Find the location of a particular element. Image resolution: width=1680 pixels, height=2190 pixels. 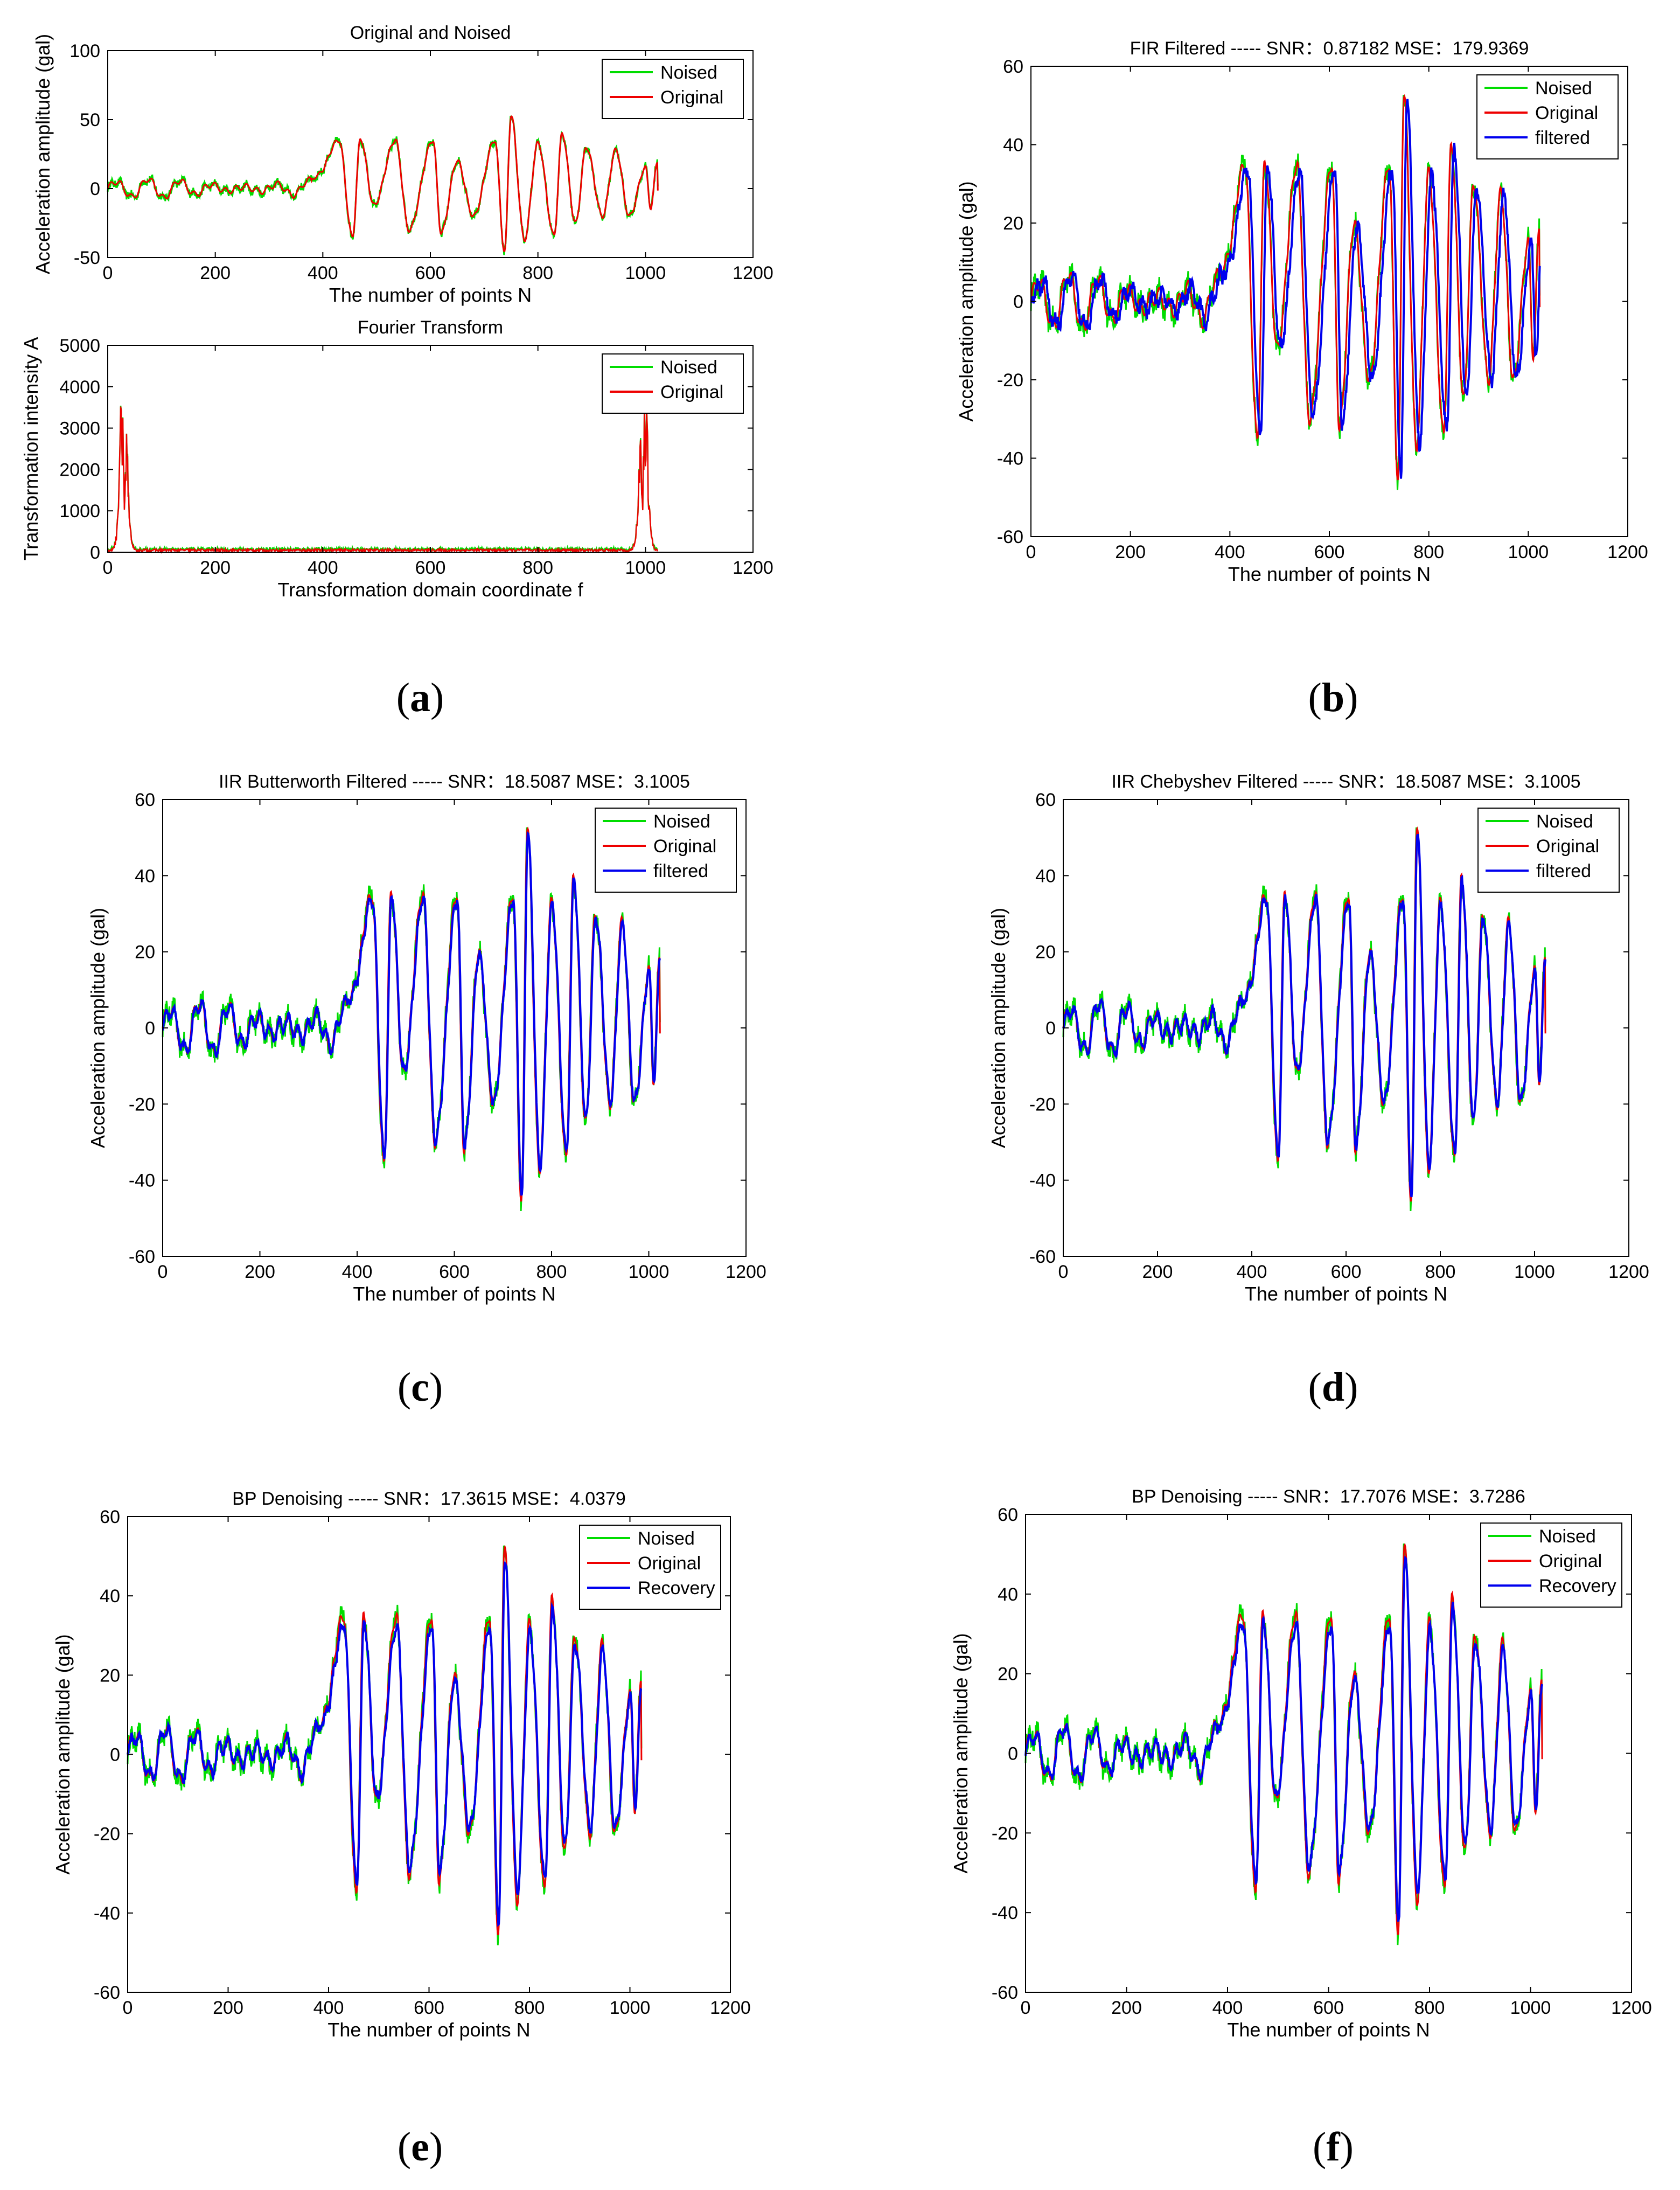

y-tick-label: 50 is located at coordinates (90, 120).